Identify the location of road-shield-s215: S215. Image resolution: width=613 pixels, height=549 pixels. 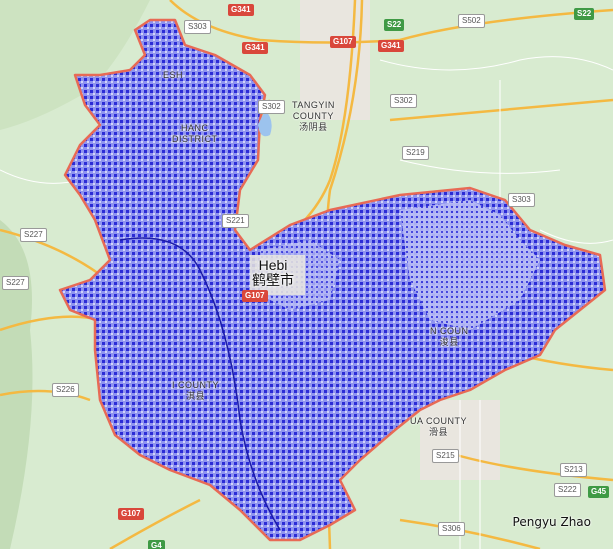
(445, 456).